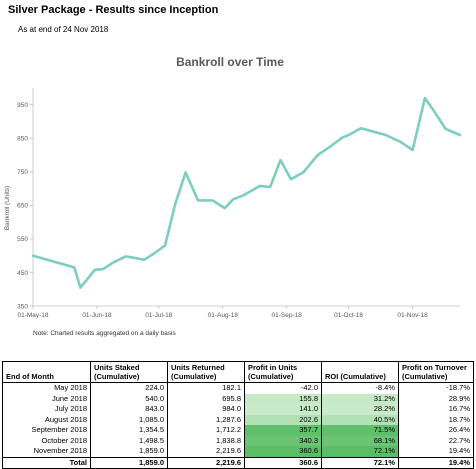 Image resolution: width=476 pixels, height=469 pixels. What do you see at coordinates (46, 398) in the screenshot?
I see `cell-month: June 2018` at bounding box center [46, 398].